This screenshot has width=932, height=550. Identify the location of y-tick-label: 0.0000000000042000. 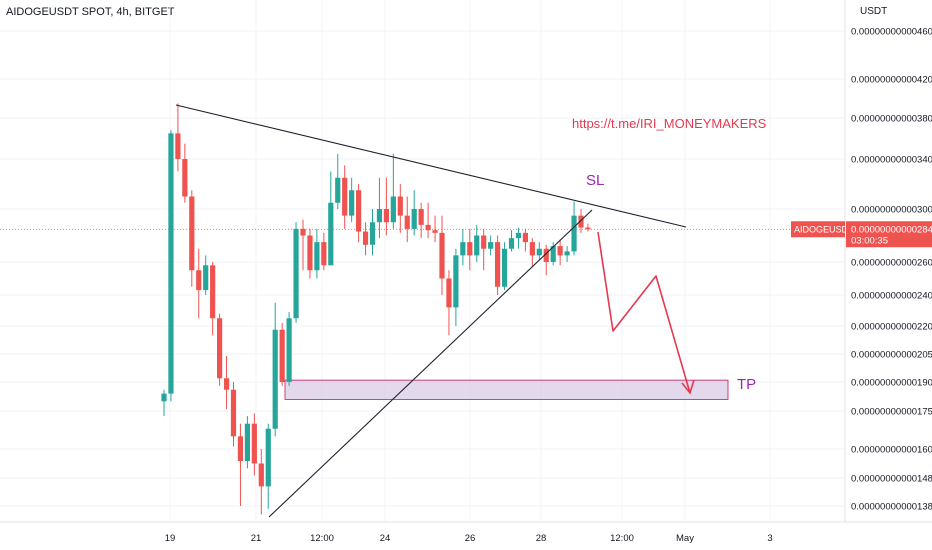
(891, 80).